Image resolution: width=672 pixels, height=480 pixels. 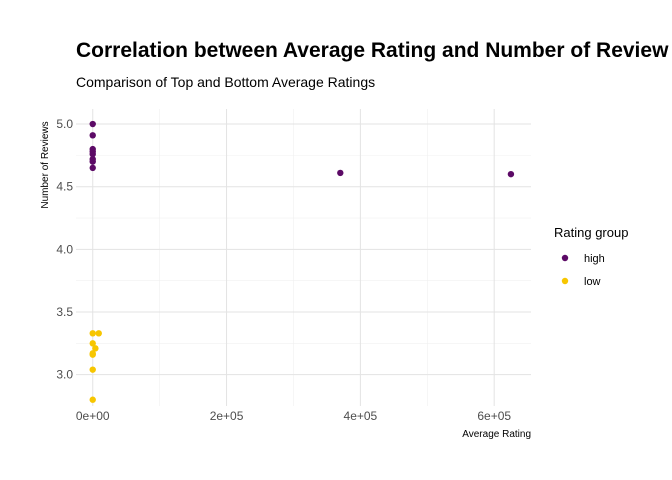 I want to click on y-axis-label: Number of Reviews, so click(x=45, y=164).